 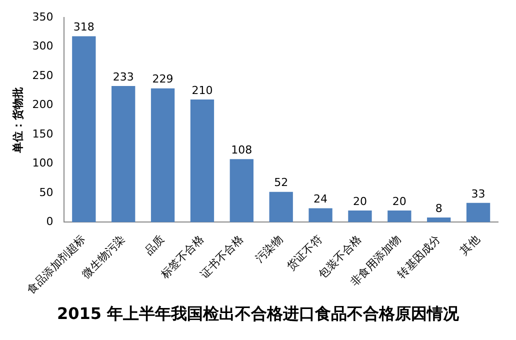 What do you see at coordinates (46, 192) in the screenshot?
I see `y-tick-label: 50` at bounding box center [46, 192].